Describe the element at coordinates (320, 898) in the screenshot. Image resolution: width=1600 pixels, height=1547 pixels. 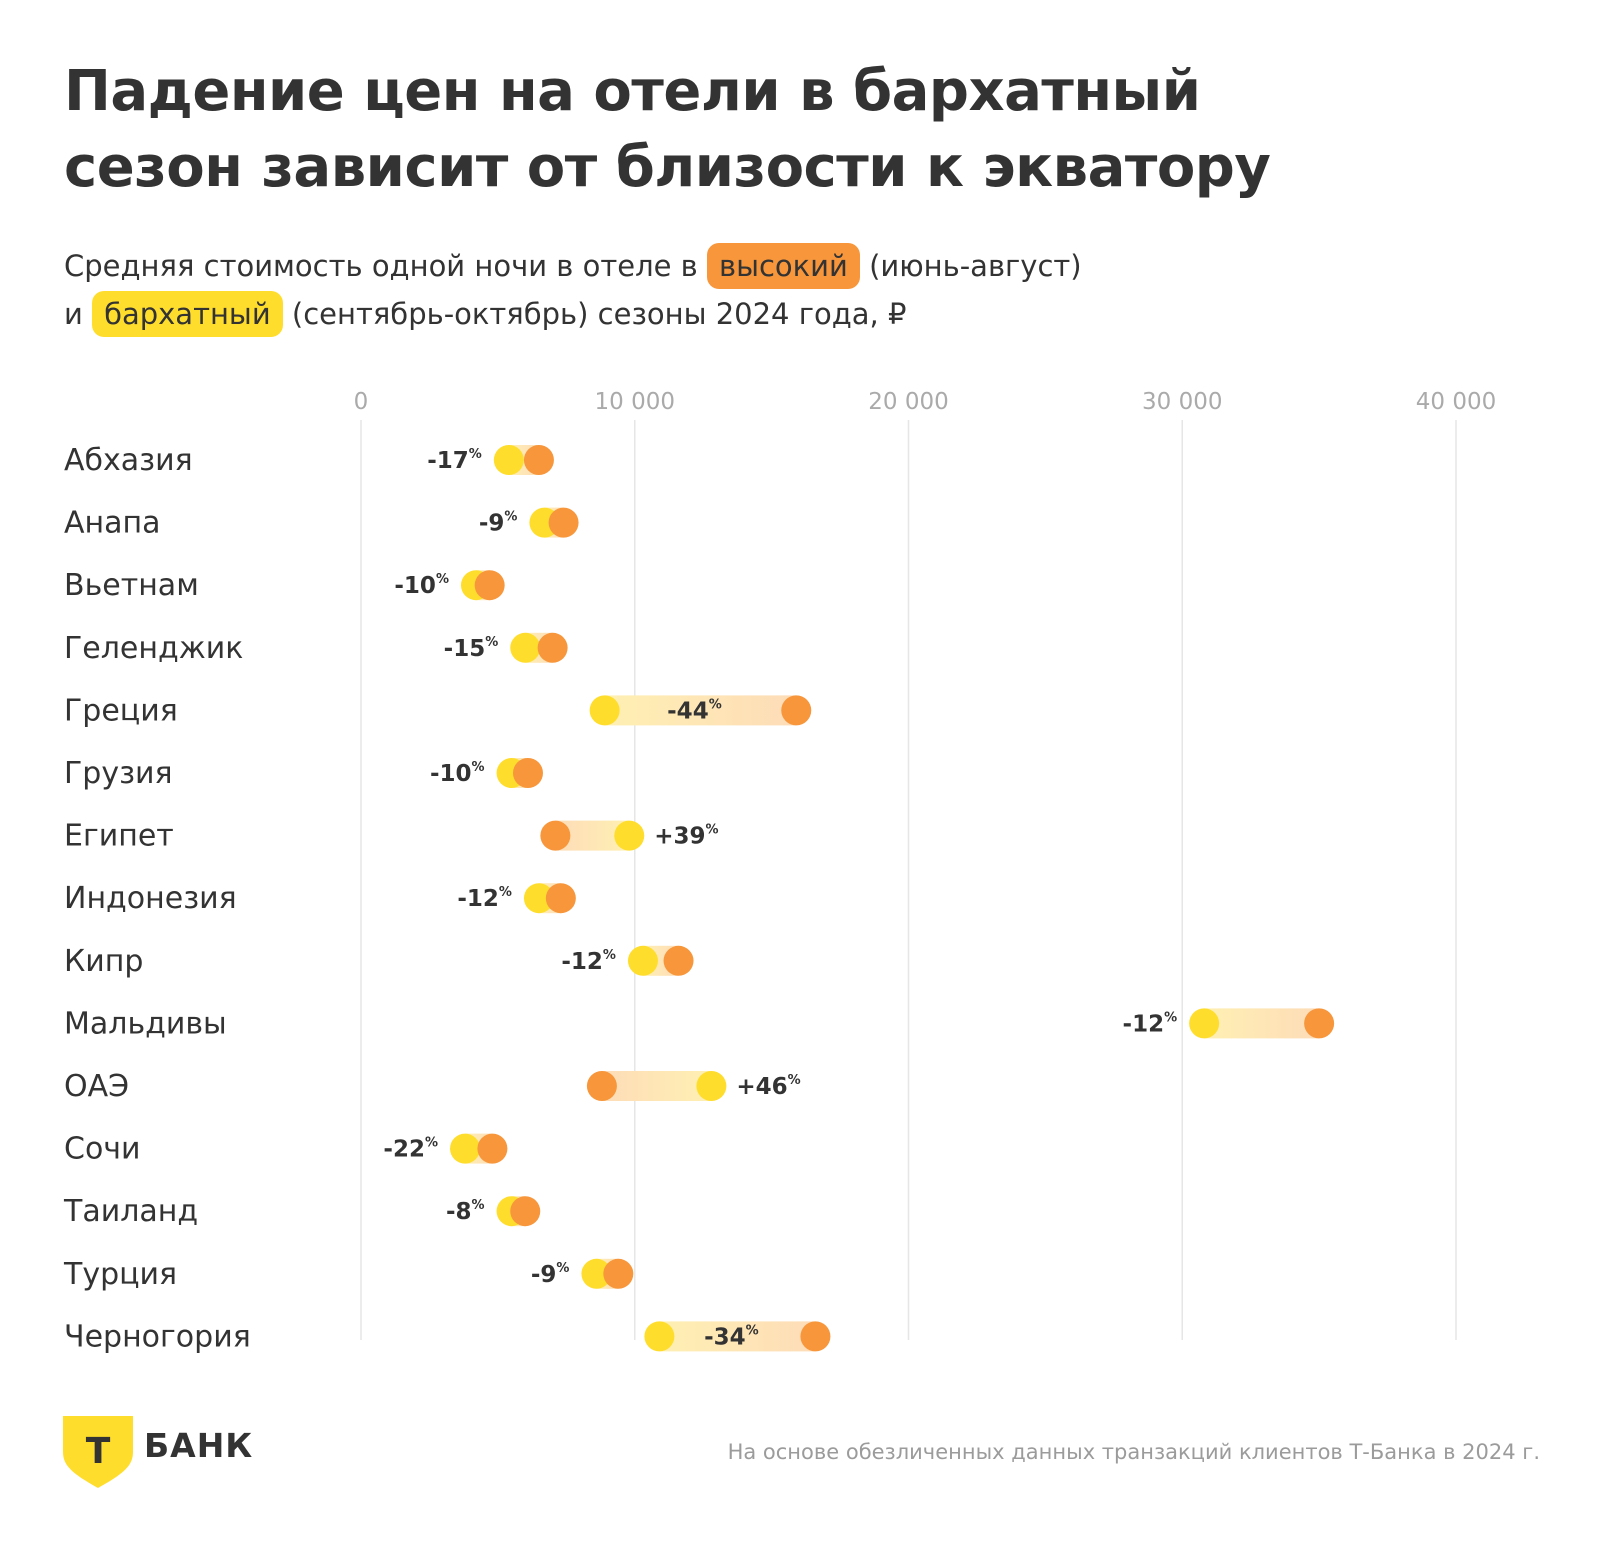
I see `chart-row: Индонезия -12%` at that location.